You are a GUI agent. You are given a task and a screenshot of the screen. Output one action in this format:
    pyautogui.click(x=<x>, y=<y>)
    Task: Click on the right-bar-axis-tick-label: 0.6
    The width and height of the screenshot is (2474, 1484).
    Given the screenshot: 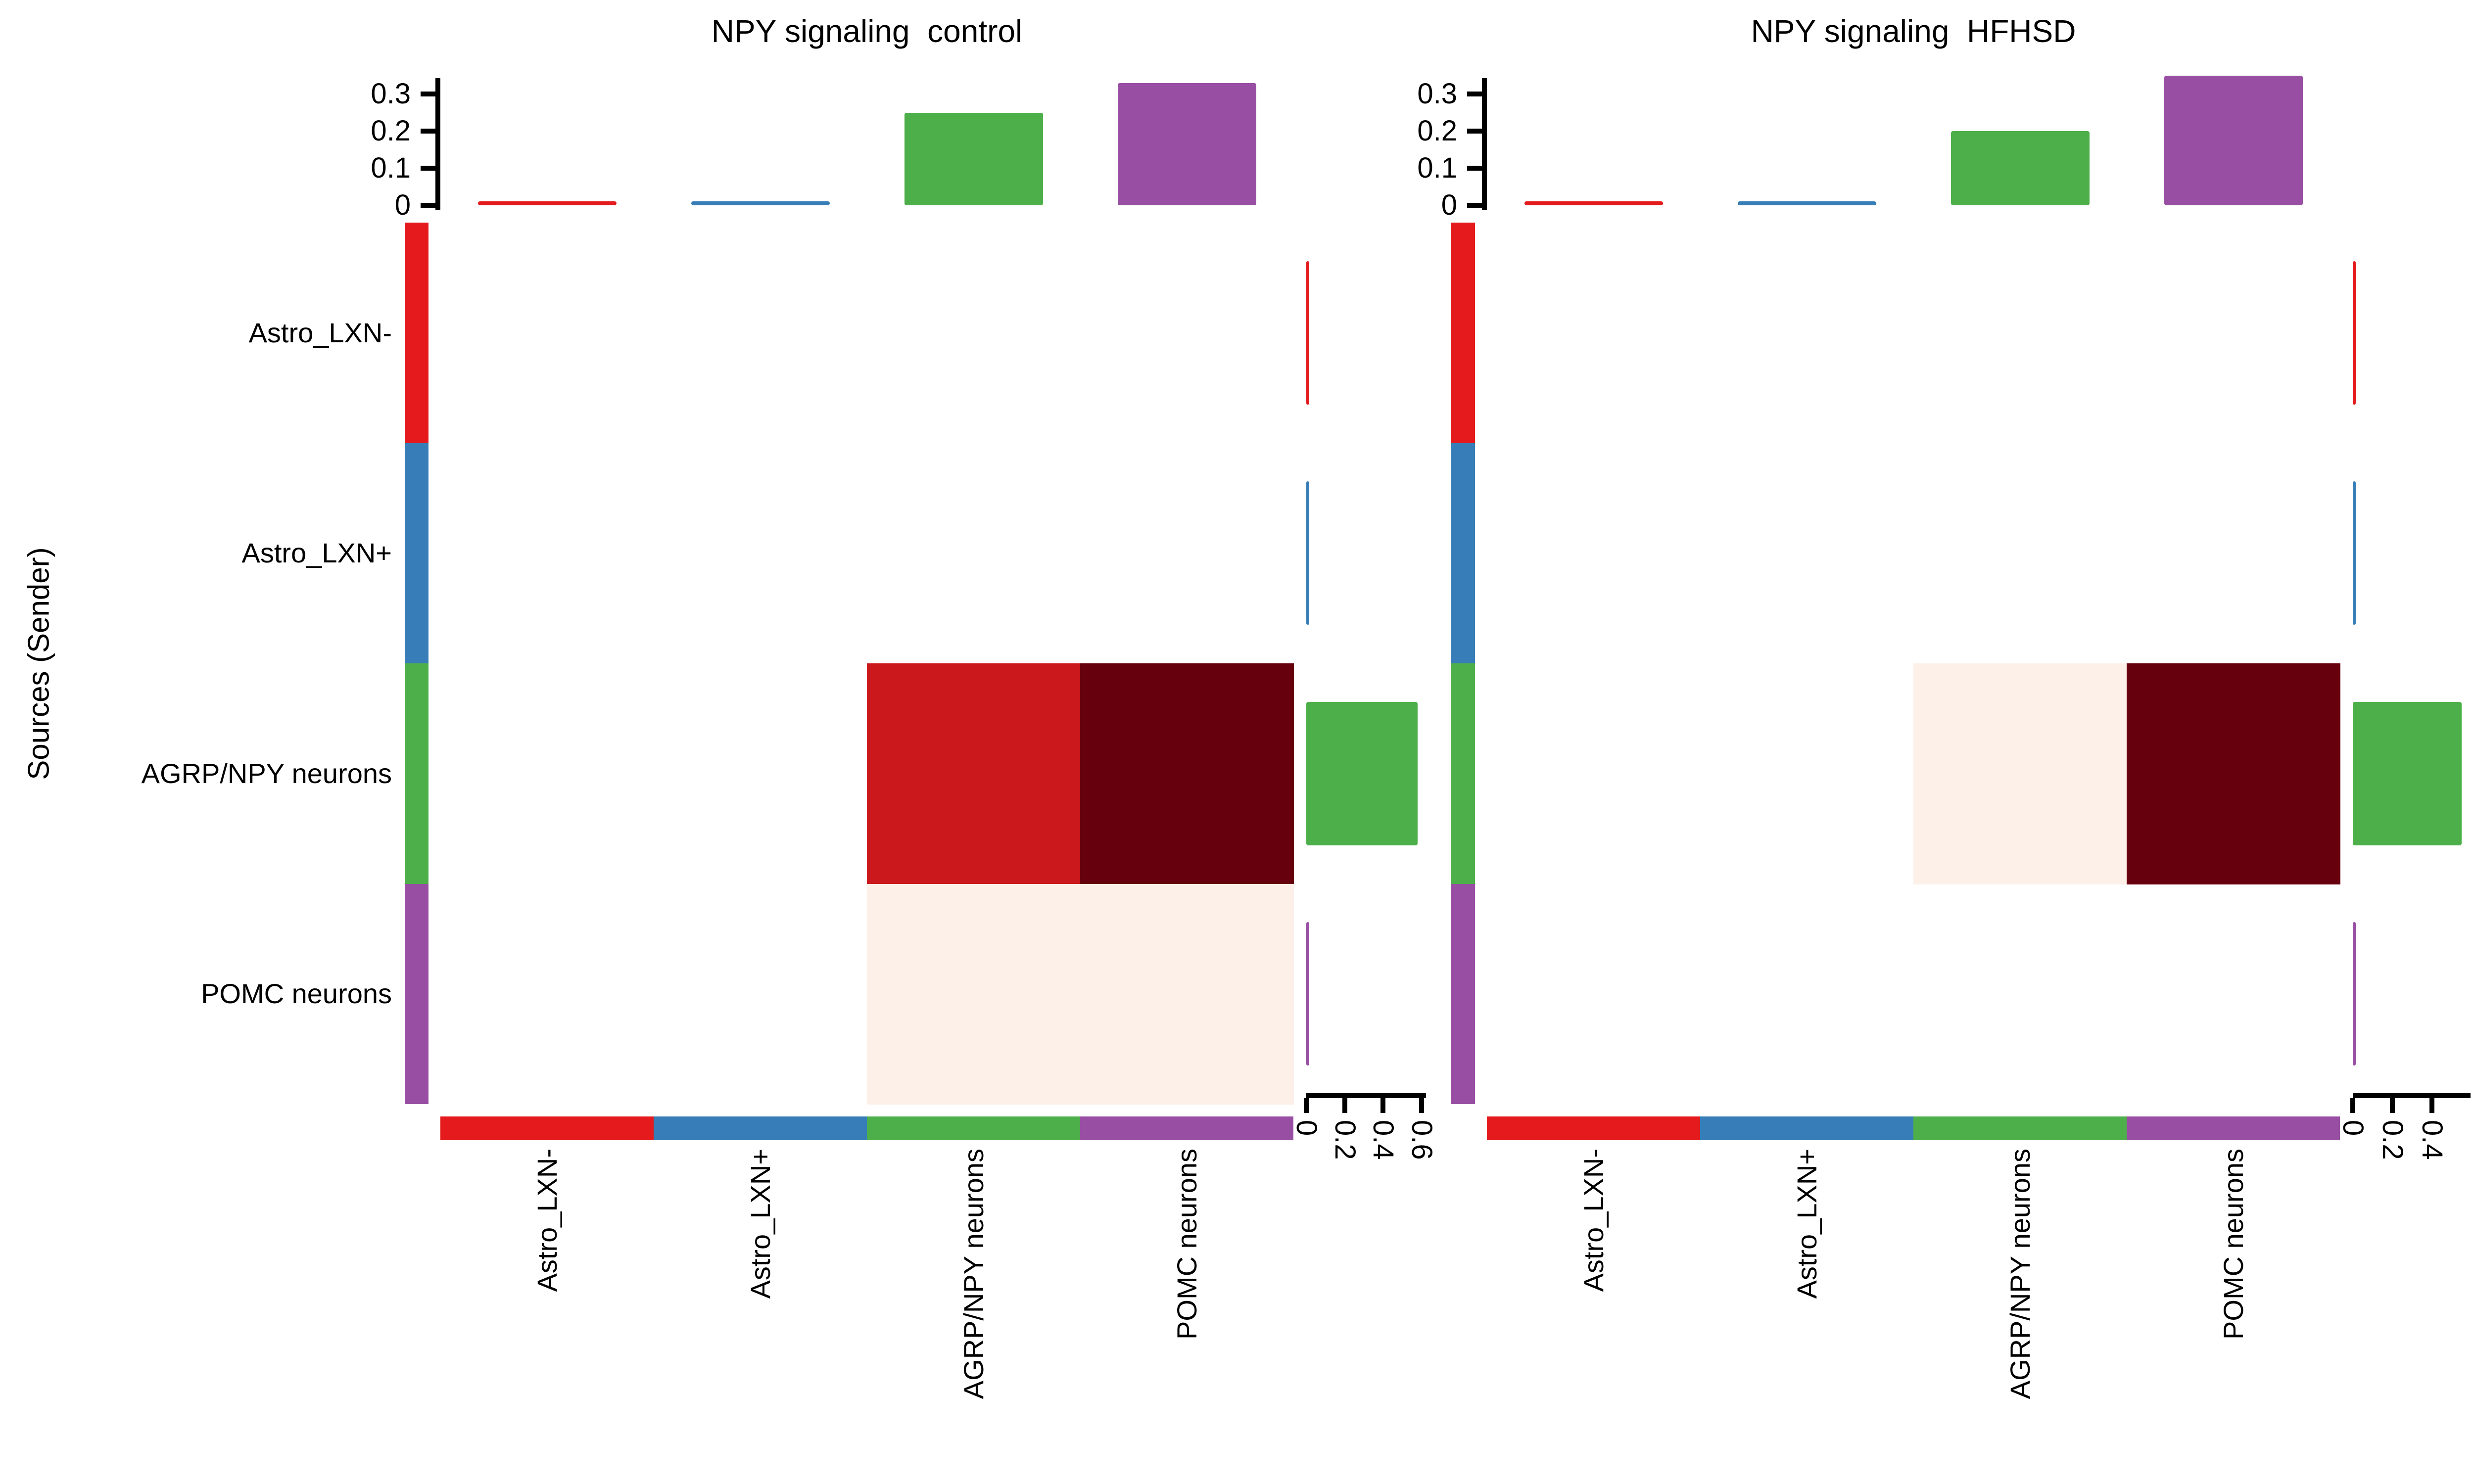 What is the action you would take?
    pyautogui.click(x=1421, y=1140)
    